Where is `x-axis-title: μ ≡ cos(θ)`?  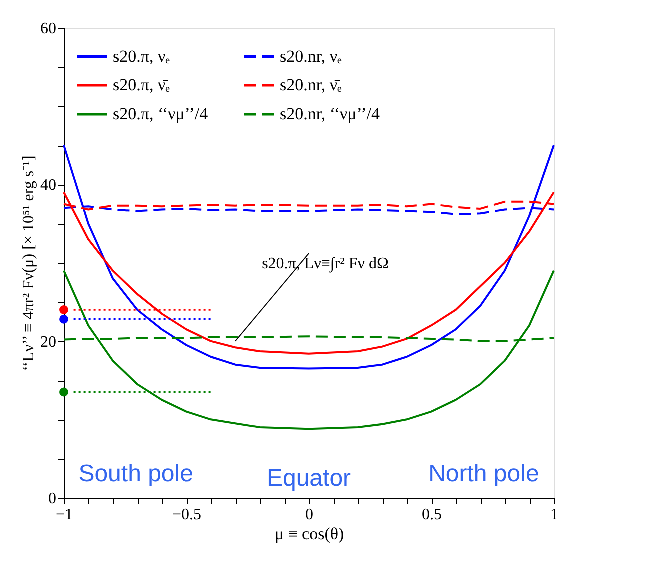
x-axis-title: μ ≡ cos(θ) is located at coordinates (309, 534).